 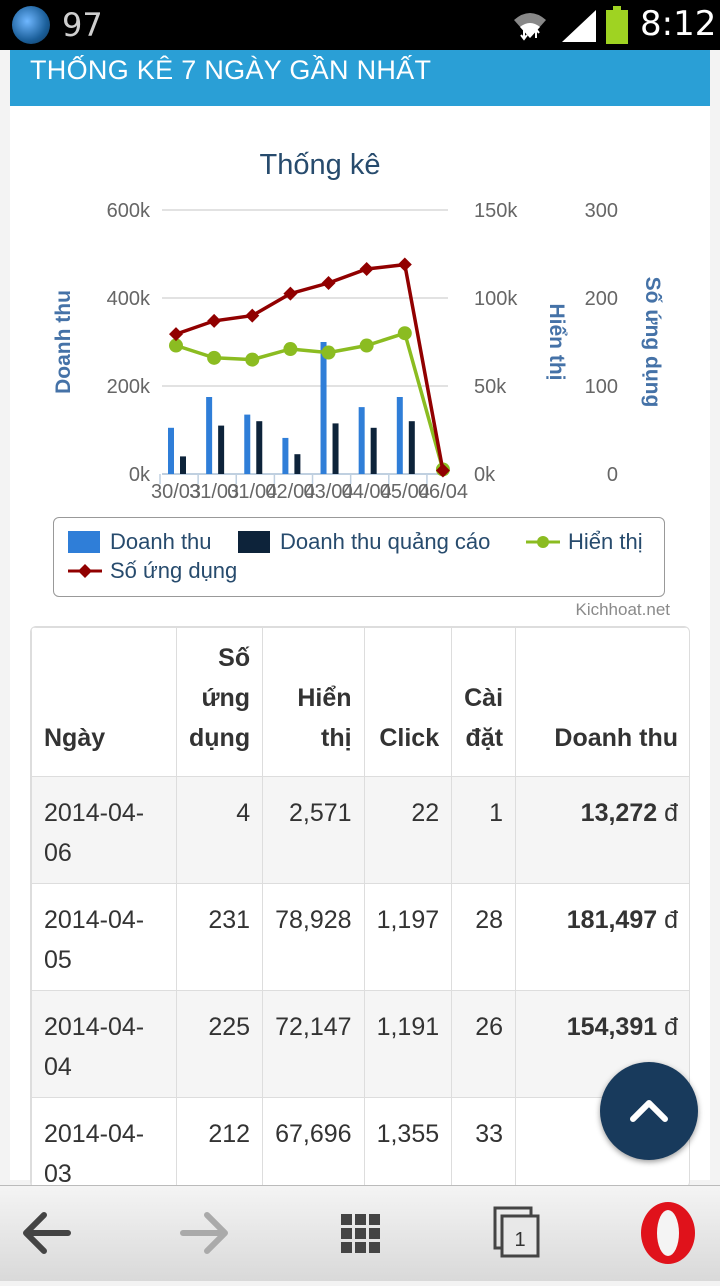 What do you see at coordinates (530, 27) in the screenshot?
I see `wifi-icon` at bounding box center [530, 27].